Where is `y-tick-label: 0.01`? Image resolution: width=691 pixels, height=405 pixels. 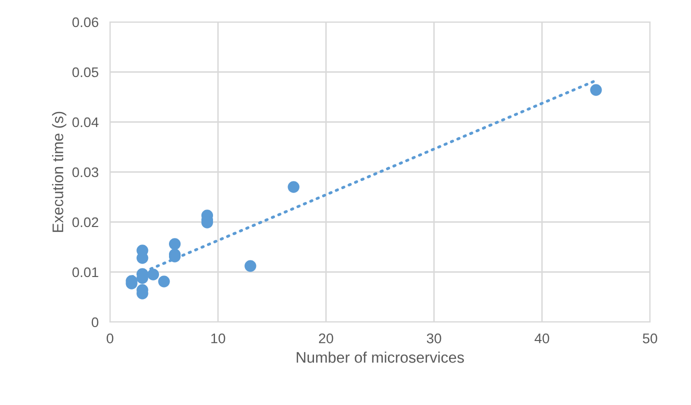
y-tick-label: 0.01 is located at coordinates (85, 272).